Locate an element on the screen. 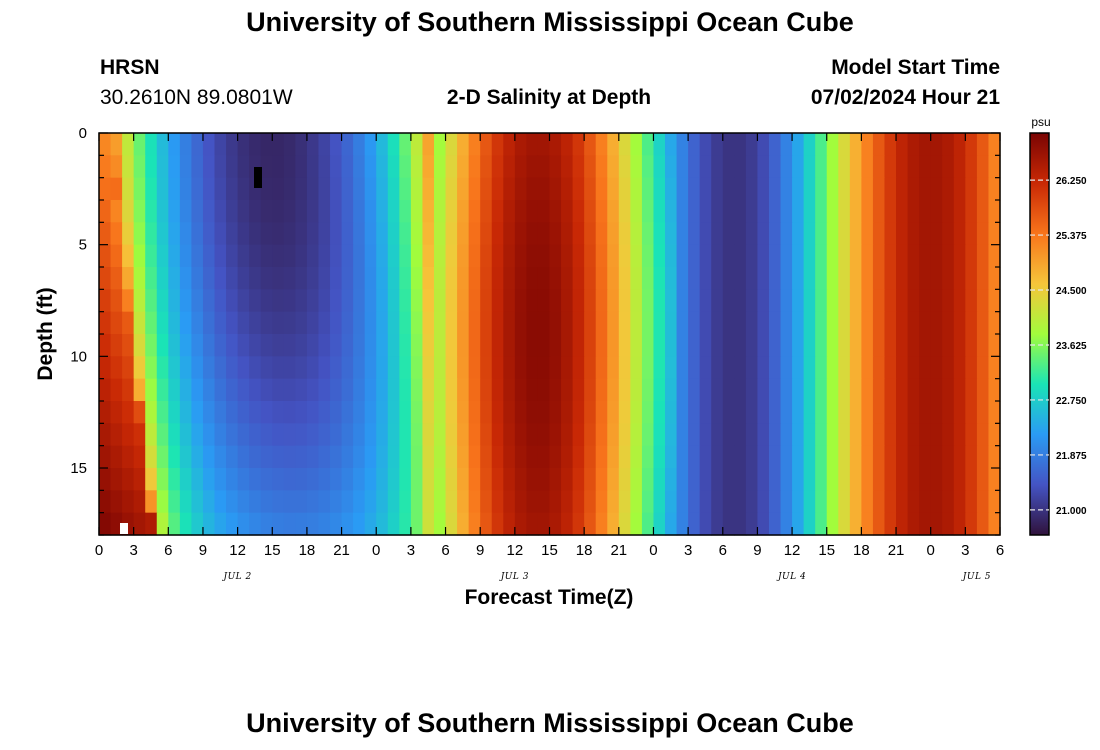 The width and height of the screenshot is (1100, 750). x-tick-label: 0 is located at coordinates (653, 550).